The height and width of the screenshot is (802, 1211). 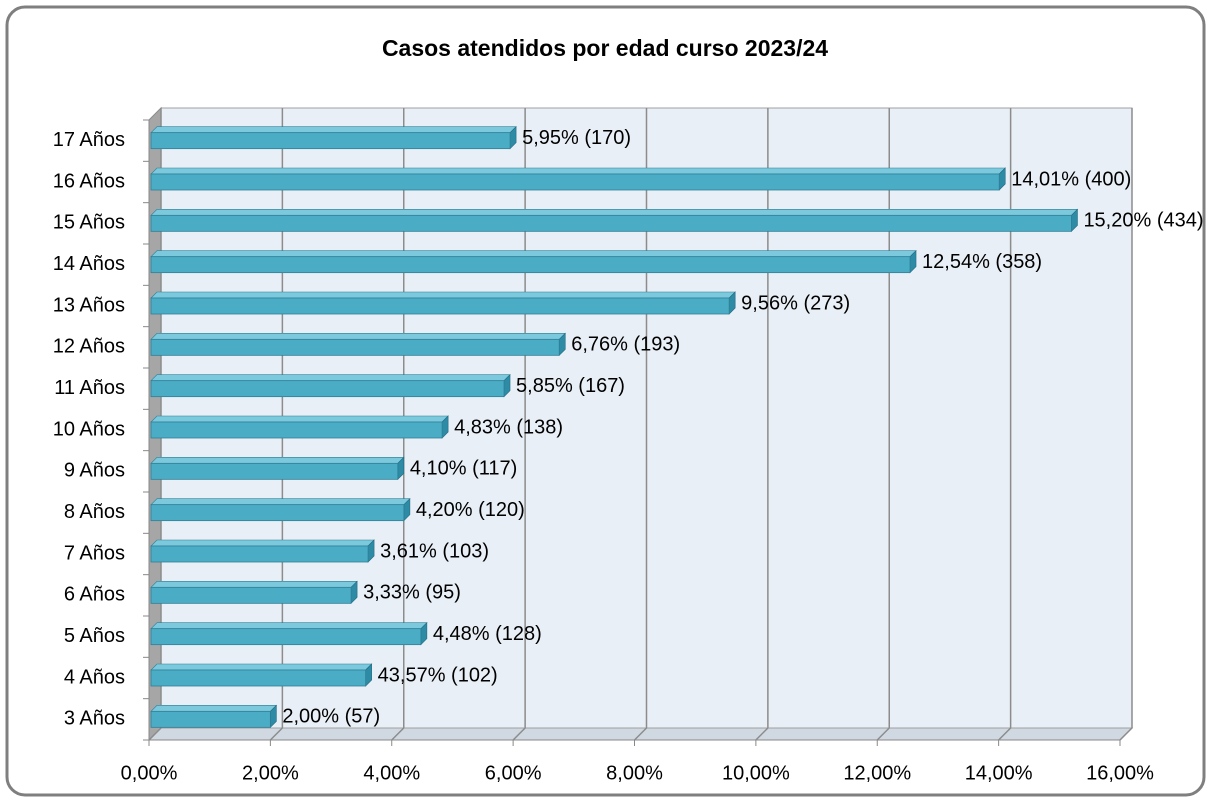 What do you see at coordinates (999, 773) in the screenshot?
I see `x-tick-label: 14,00%` at bounding box center [999, 773].